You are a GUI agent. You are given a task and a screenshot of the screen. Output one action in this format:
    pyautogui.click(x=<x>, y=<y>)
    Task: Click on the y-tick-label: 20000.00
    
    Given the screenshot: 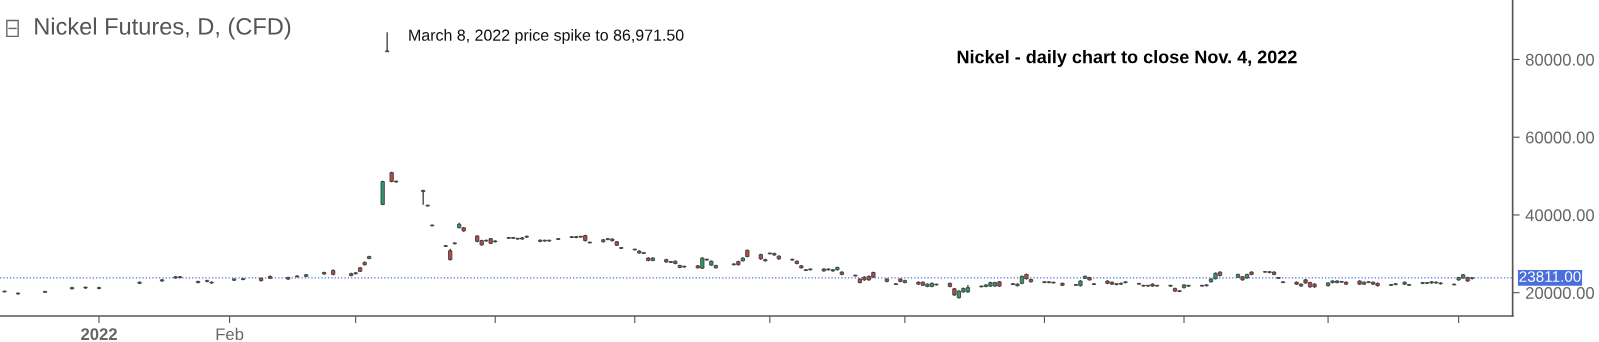 What is the action you would take?
    pyautogui.click(x=1560, y=293)
    